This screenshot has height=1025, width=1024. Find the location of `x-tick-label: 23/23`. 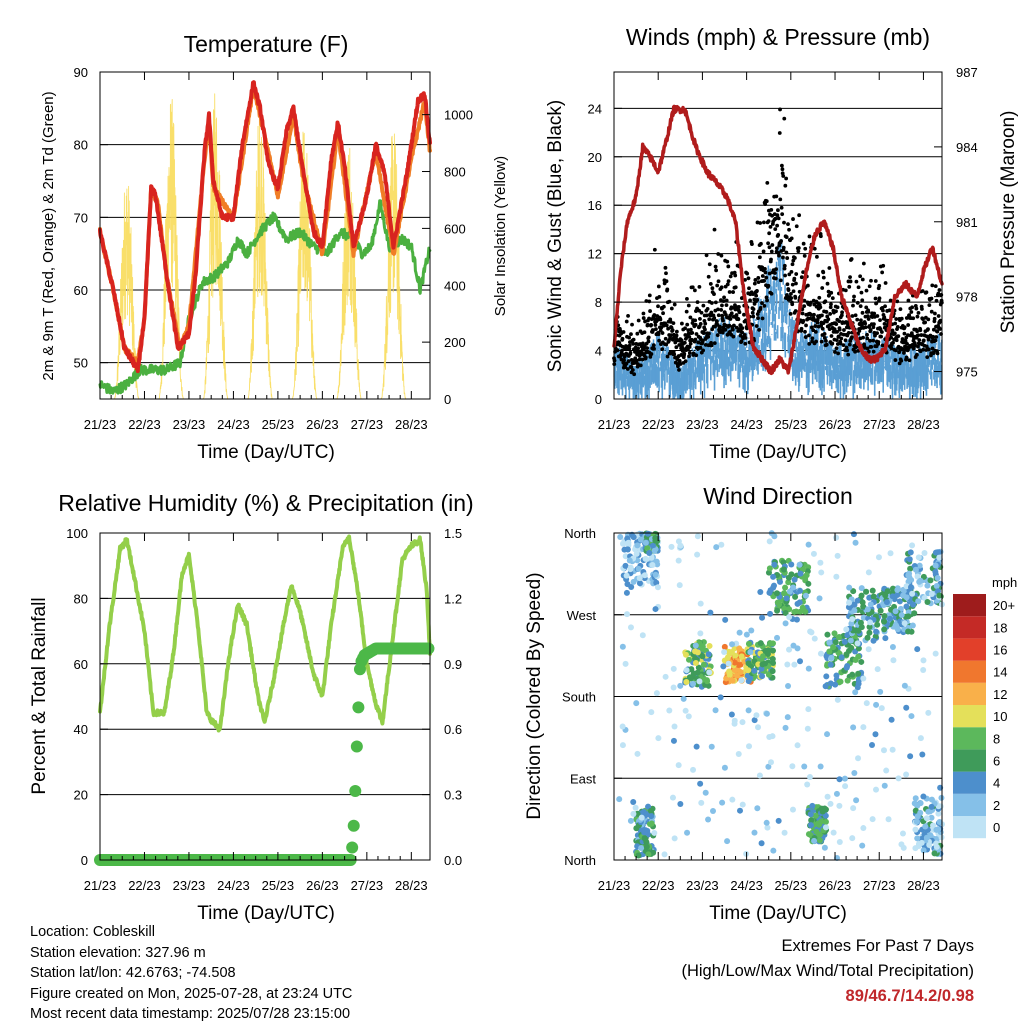

x-tick-label: 23/23 is located at coordinates (189, 885).